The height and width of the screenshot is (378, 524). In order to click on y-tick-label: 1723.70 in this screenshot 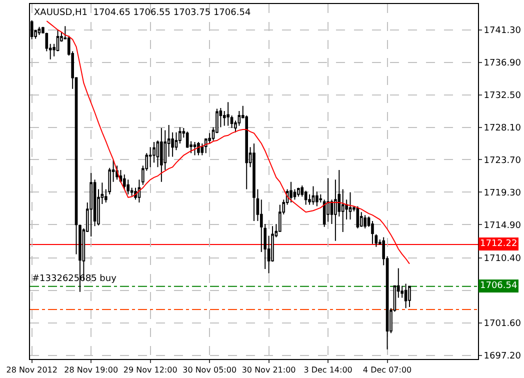, I will do `click(503, 161)`.